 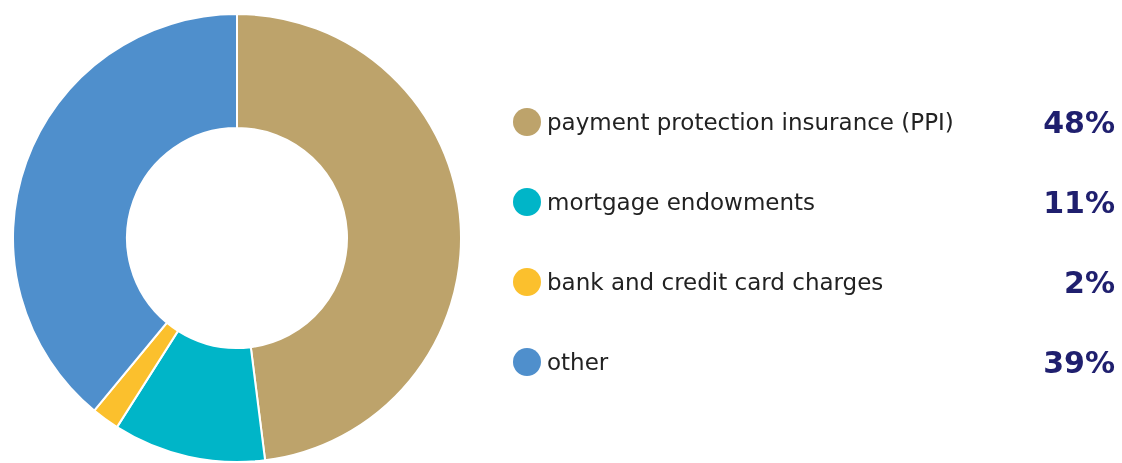 I want to click on data-label: 2%, so click(x=1089, y=282).